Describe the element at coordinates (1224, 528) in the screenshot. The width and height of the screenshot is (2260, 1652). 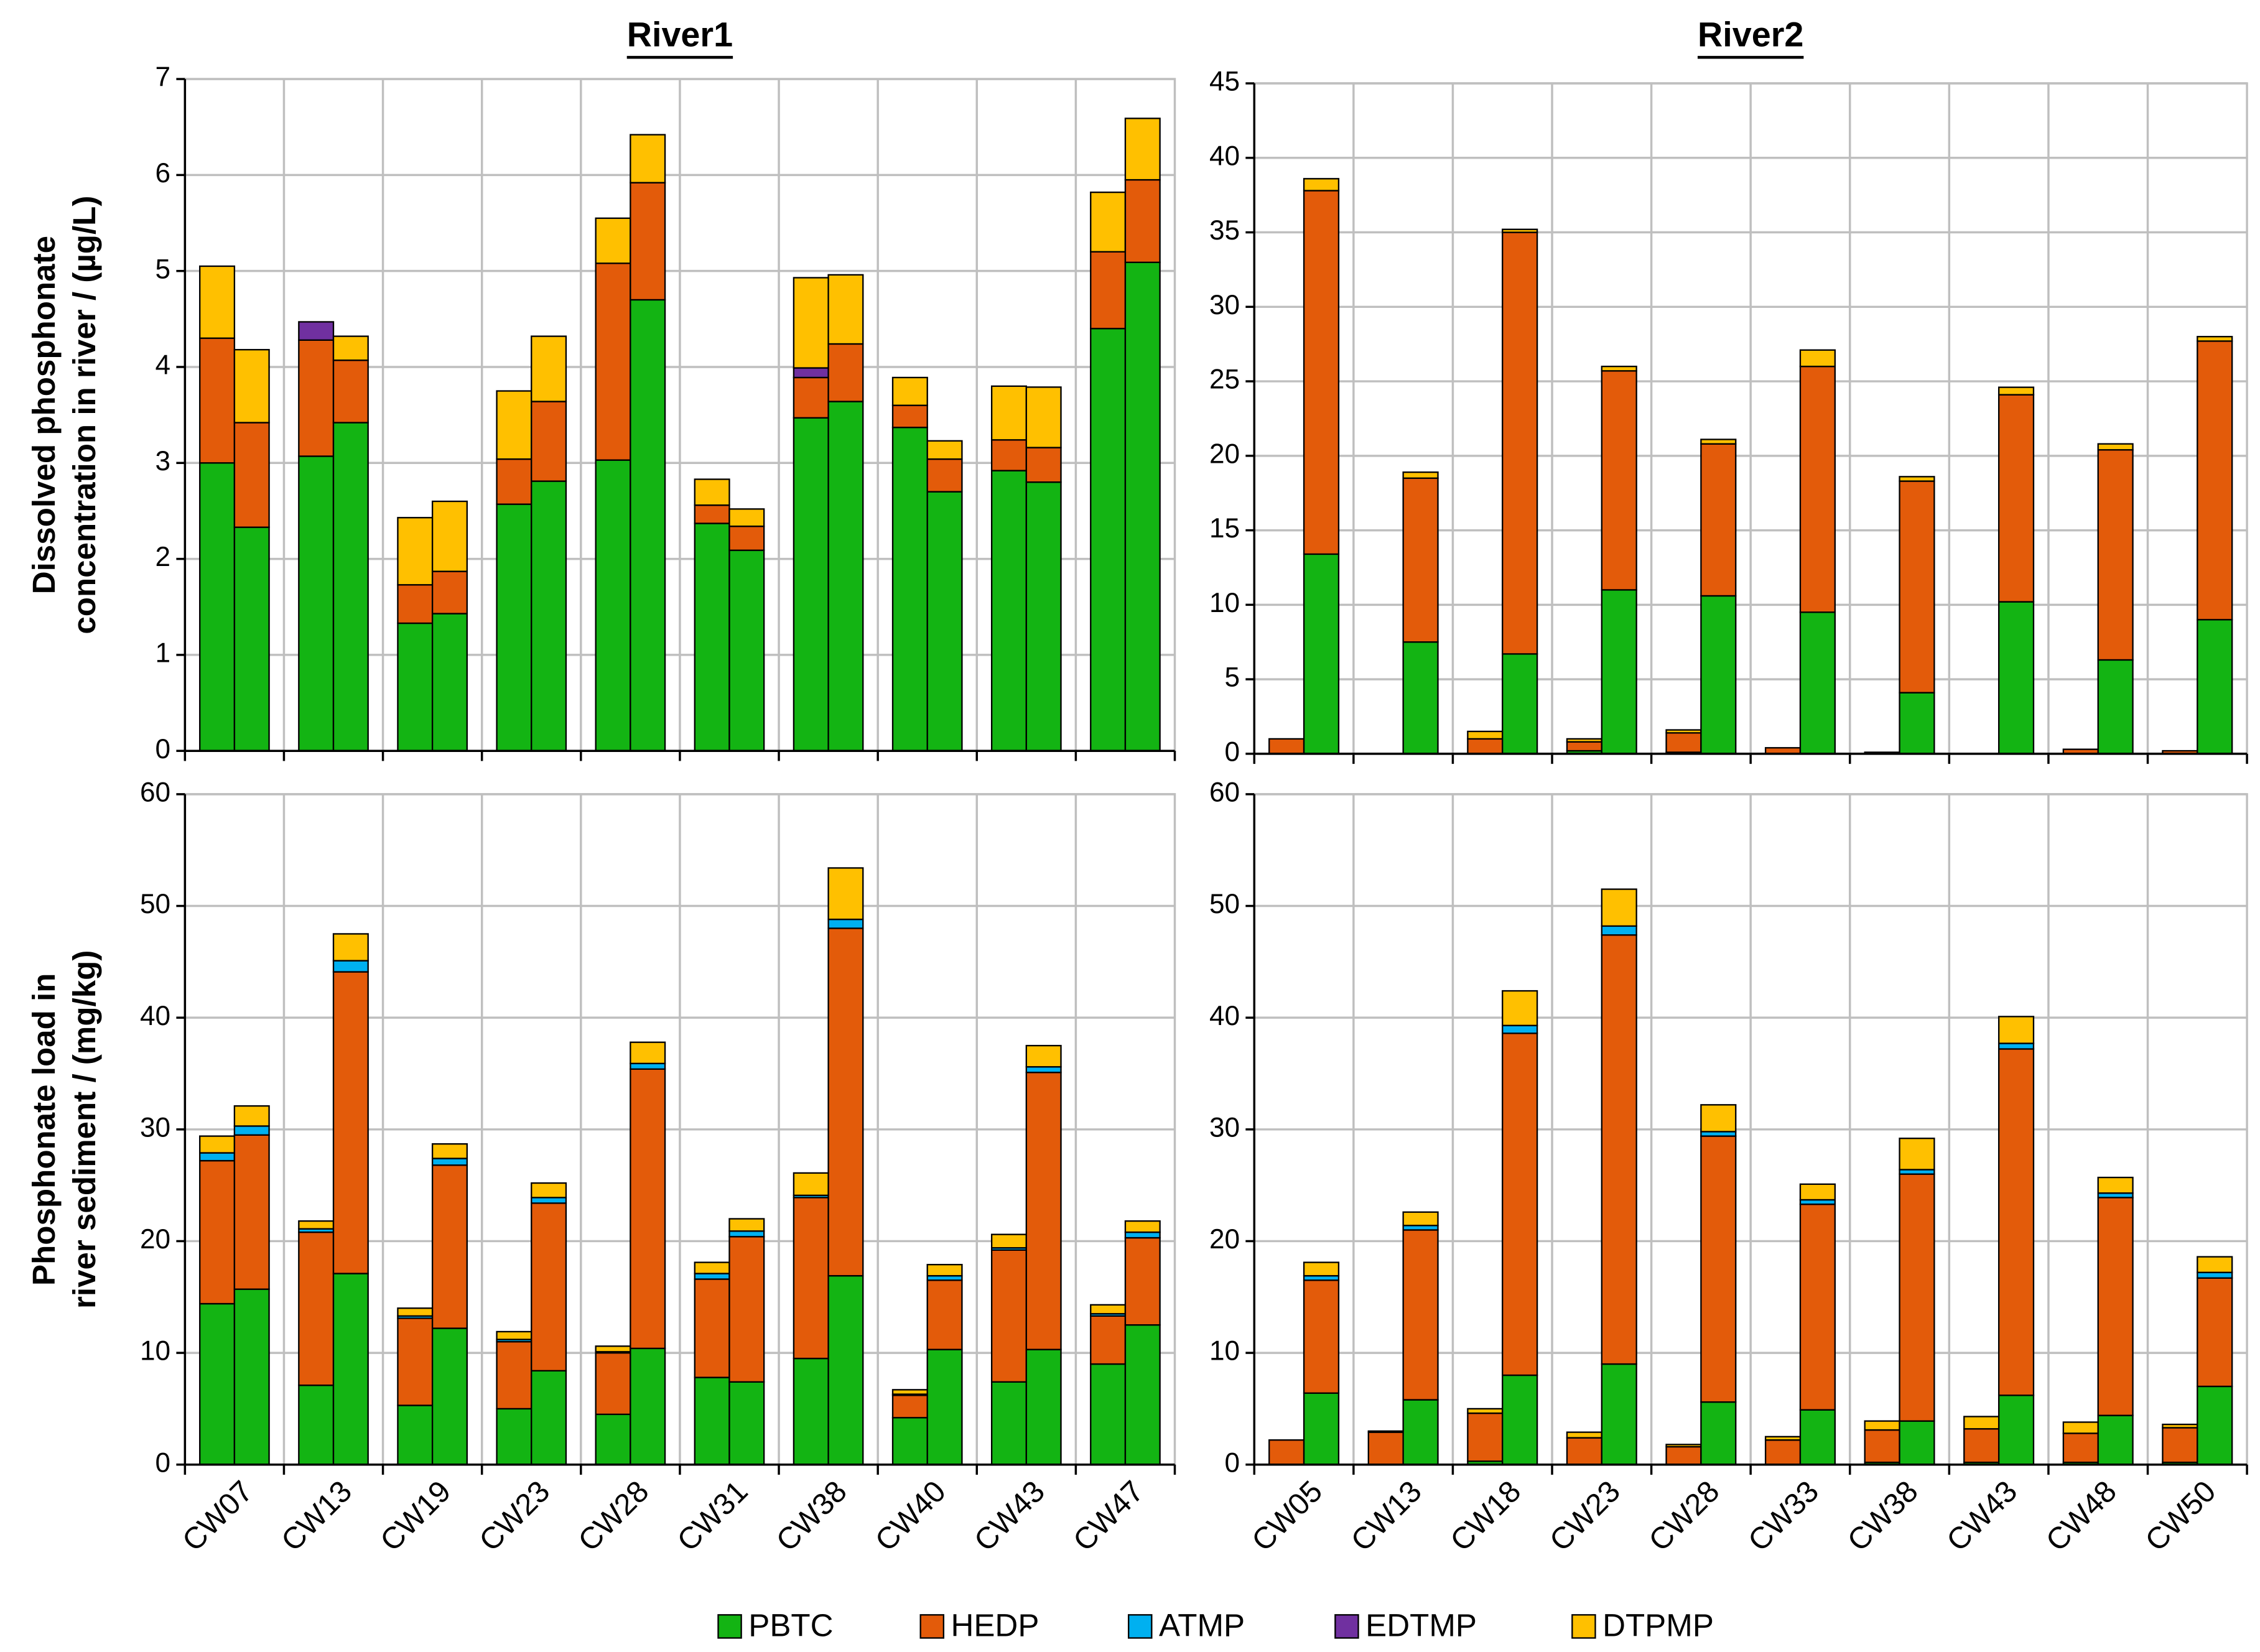
I see `y-tick-label: 15` at that location.